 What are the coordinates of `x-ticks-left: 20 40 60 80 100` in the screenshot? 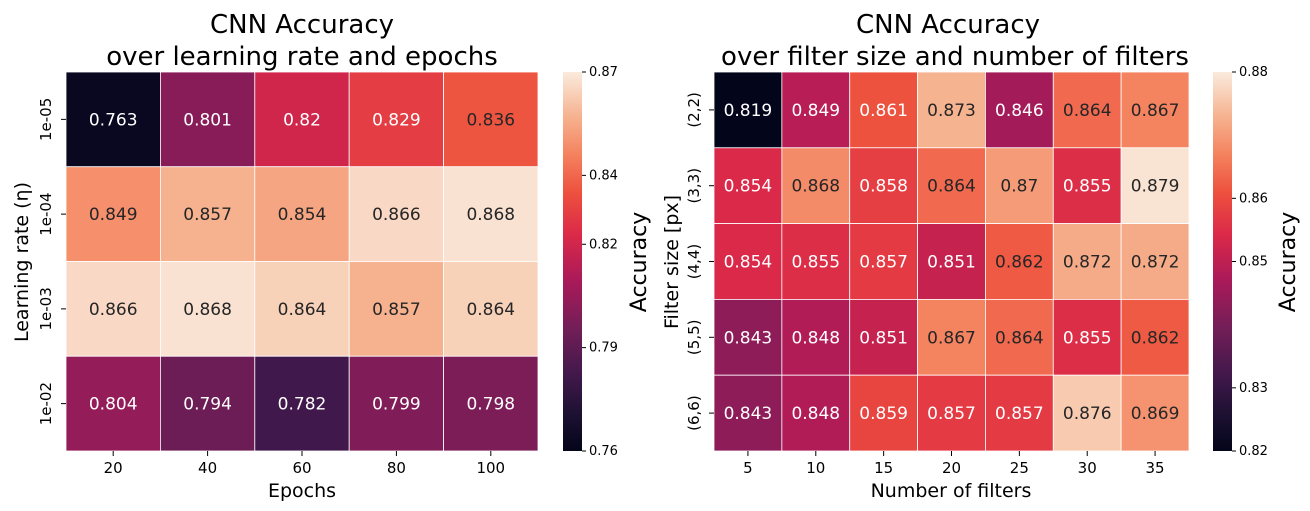 It's located at (304, 464).